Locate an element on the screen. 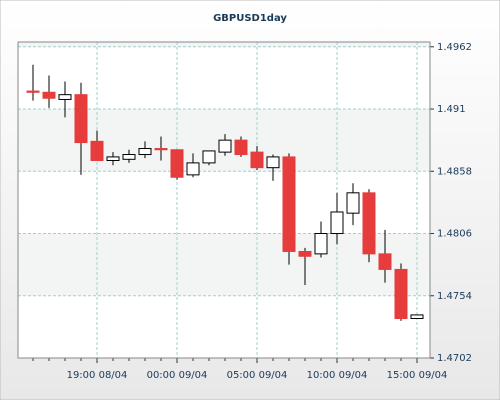  y-tick-label: 1.4754 is located at coordinates (454, 296).